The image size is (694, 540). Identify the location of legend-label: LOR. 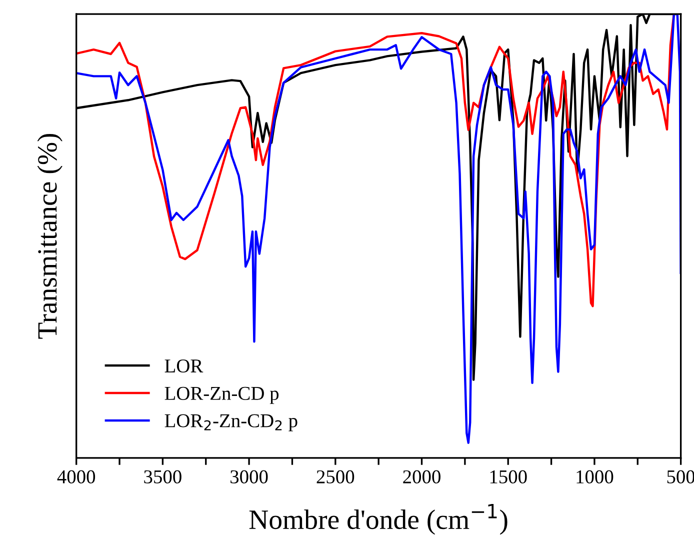
(184, 366).